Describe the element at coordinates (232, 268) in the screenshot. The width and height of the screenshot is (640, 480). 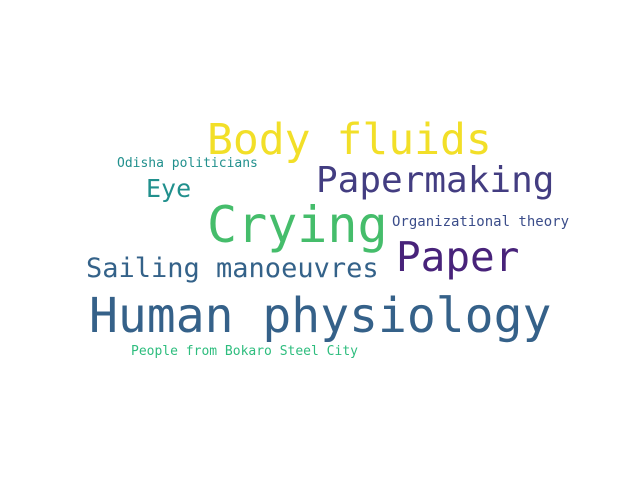
I see `word-sailing-manoeuvres: Sailing manoeuvres` at that location.